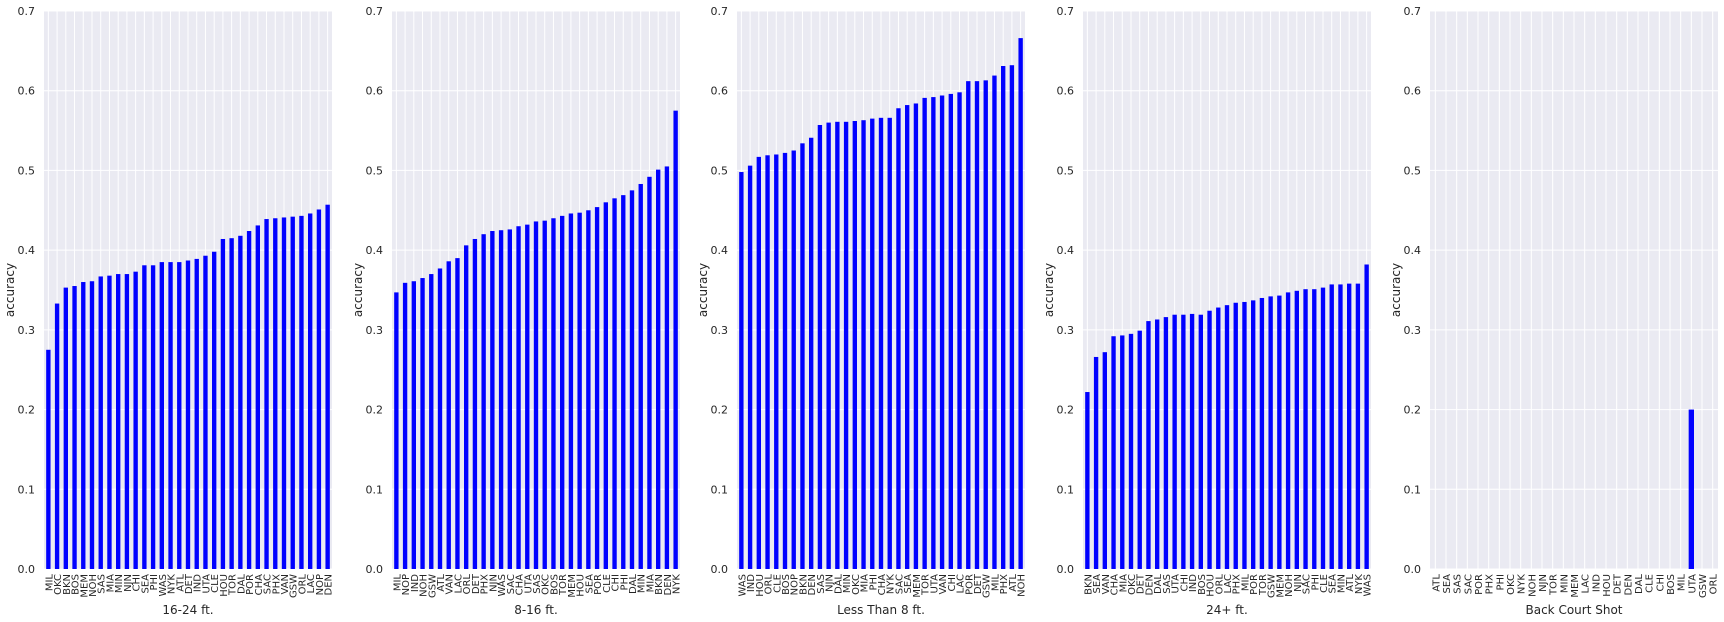  What do you see at coordinates (432, 586) in the screenshot?
I see `x-tick-label: GSW` at bounding box center [432, 586].